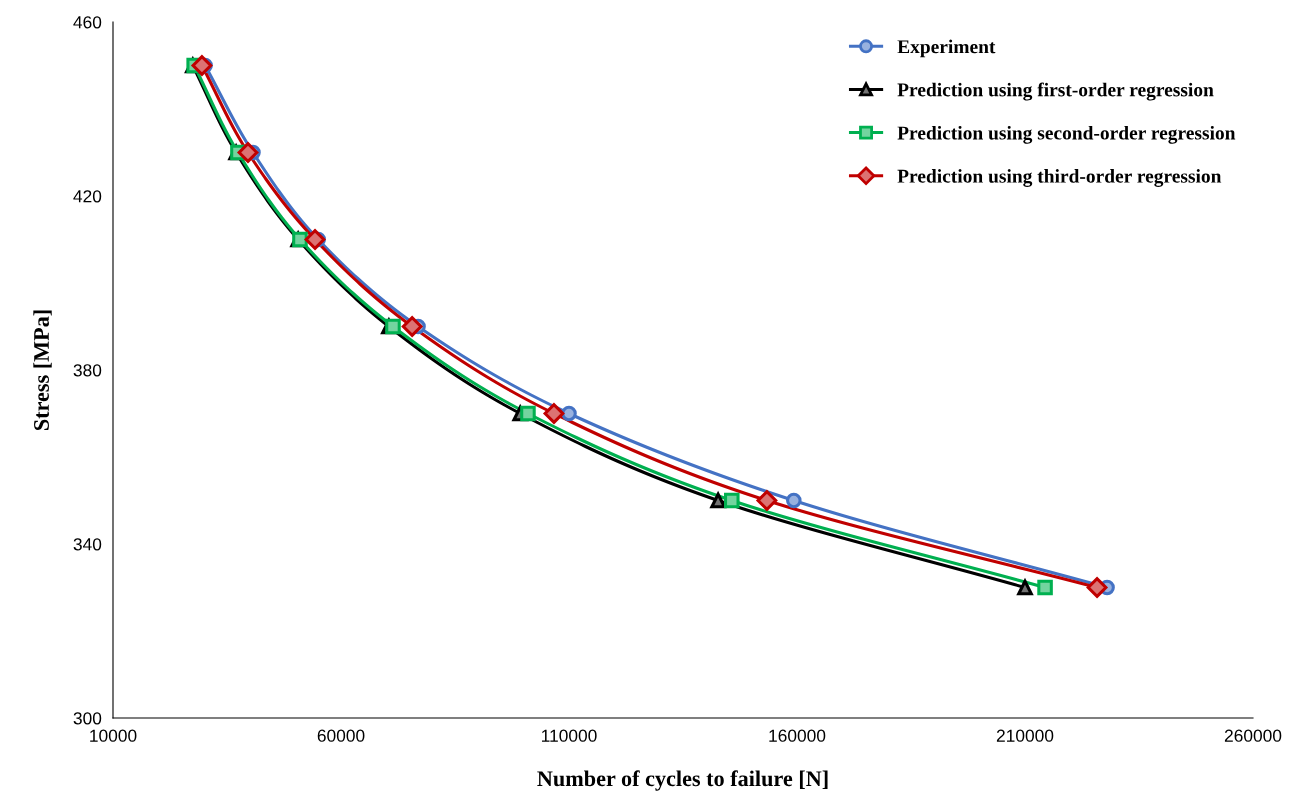 Image resolution: width=1299 pixels, height=811 pixels. Describe the element at coordinates (341, 735) in the screenshot. I see `x-tick-label: 60000` at that location.